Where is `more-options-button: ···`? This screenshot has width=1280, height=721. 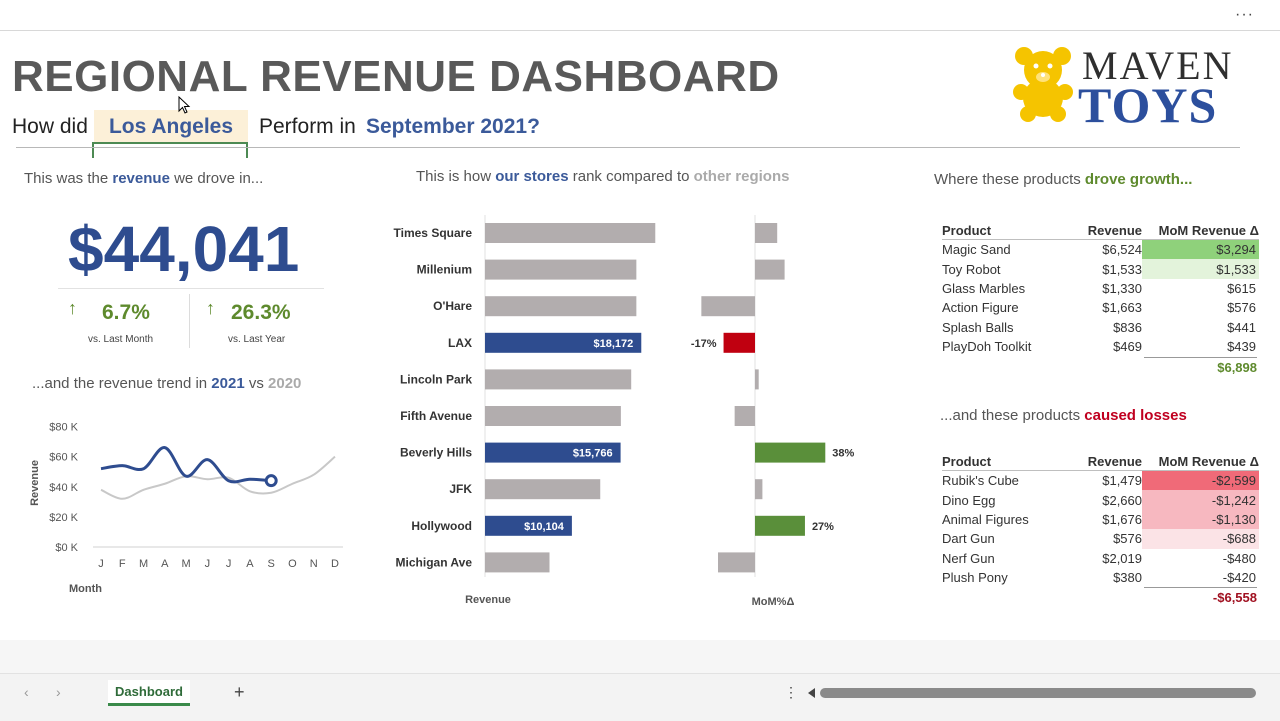
more-options-button: ··· is located at coordinates (1244, 14).